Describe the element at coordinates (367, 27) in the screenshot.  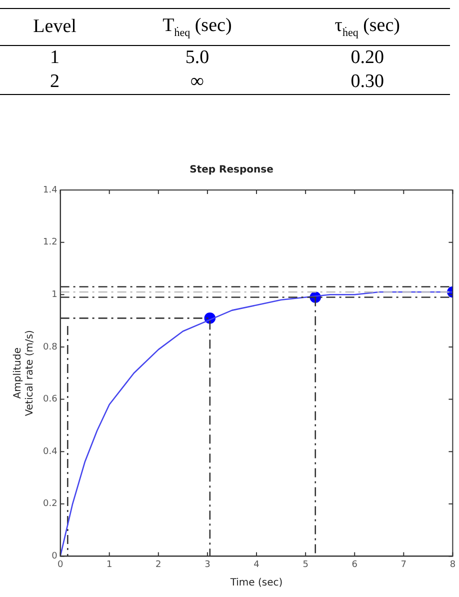
I see `category-label: τ$_{ḣeq}$ (sec)` at that location.